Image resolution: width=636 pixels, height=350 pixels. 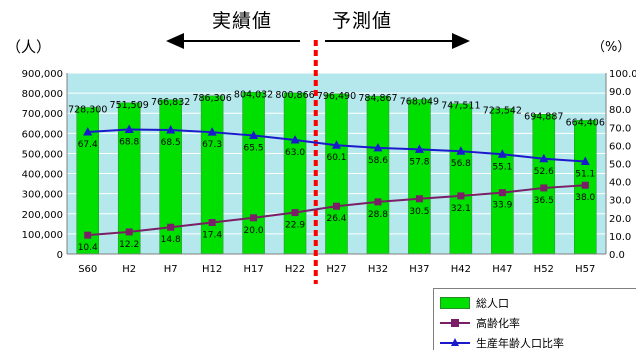 I want to click on right-tick-label: 30.0, so click(x=620, y=201).